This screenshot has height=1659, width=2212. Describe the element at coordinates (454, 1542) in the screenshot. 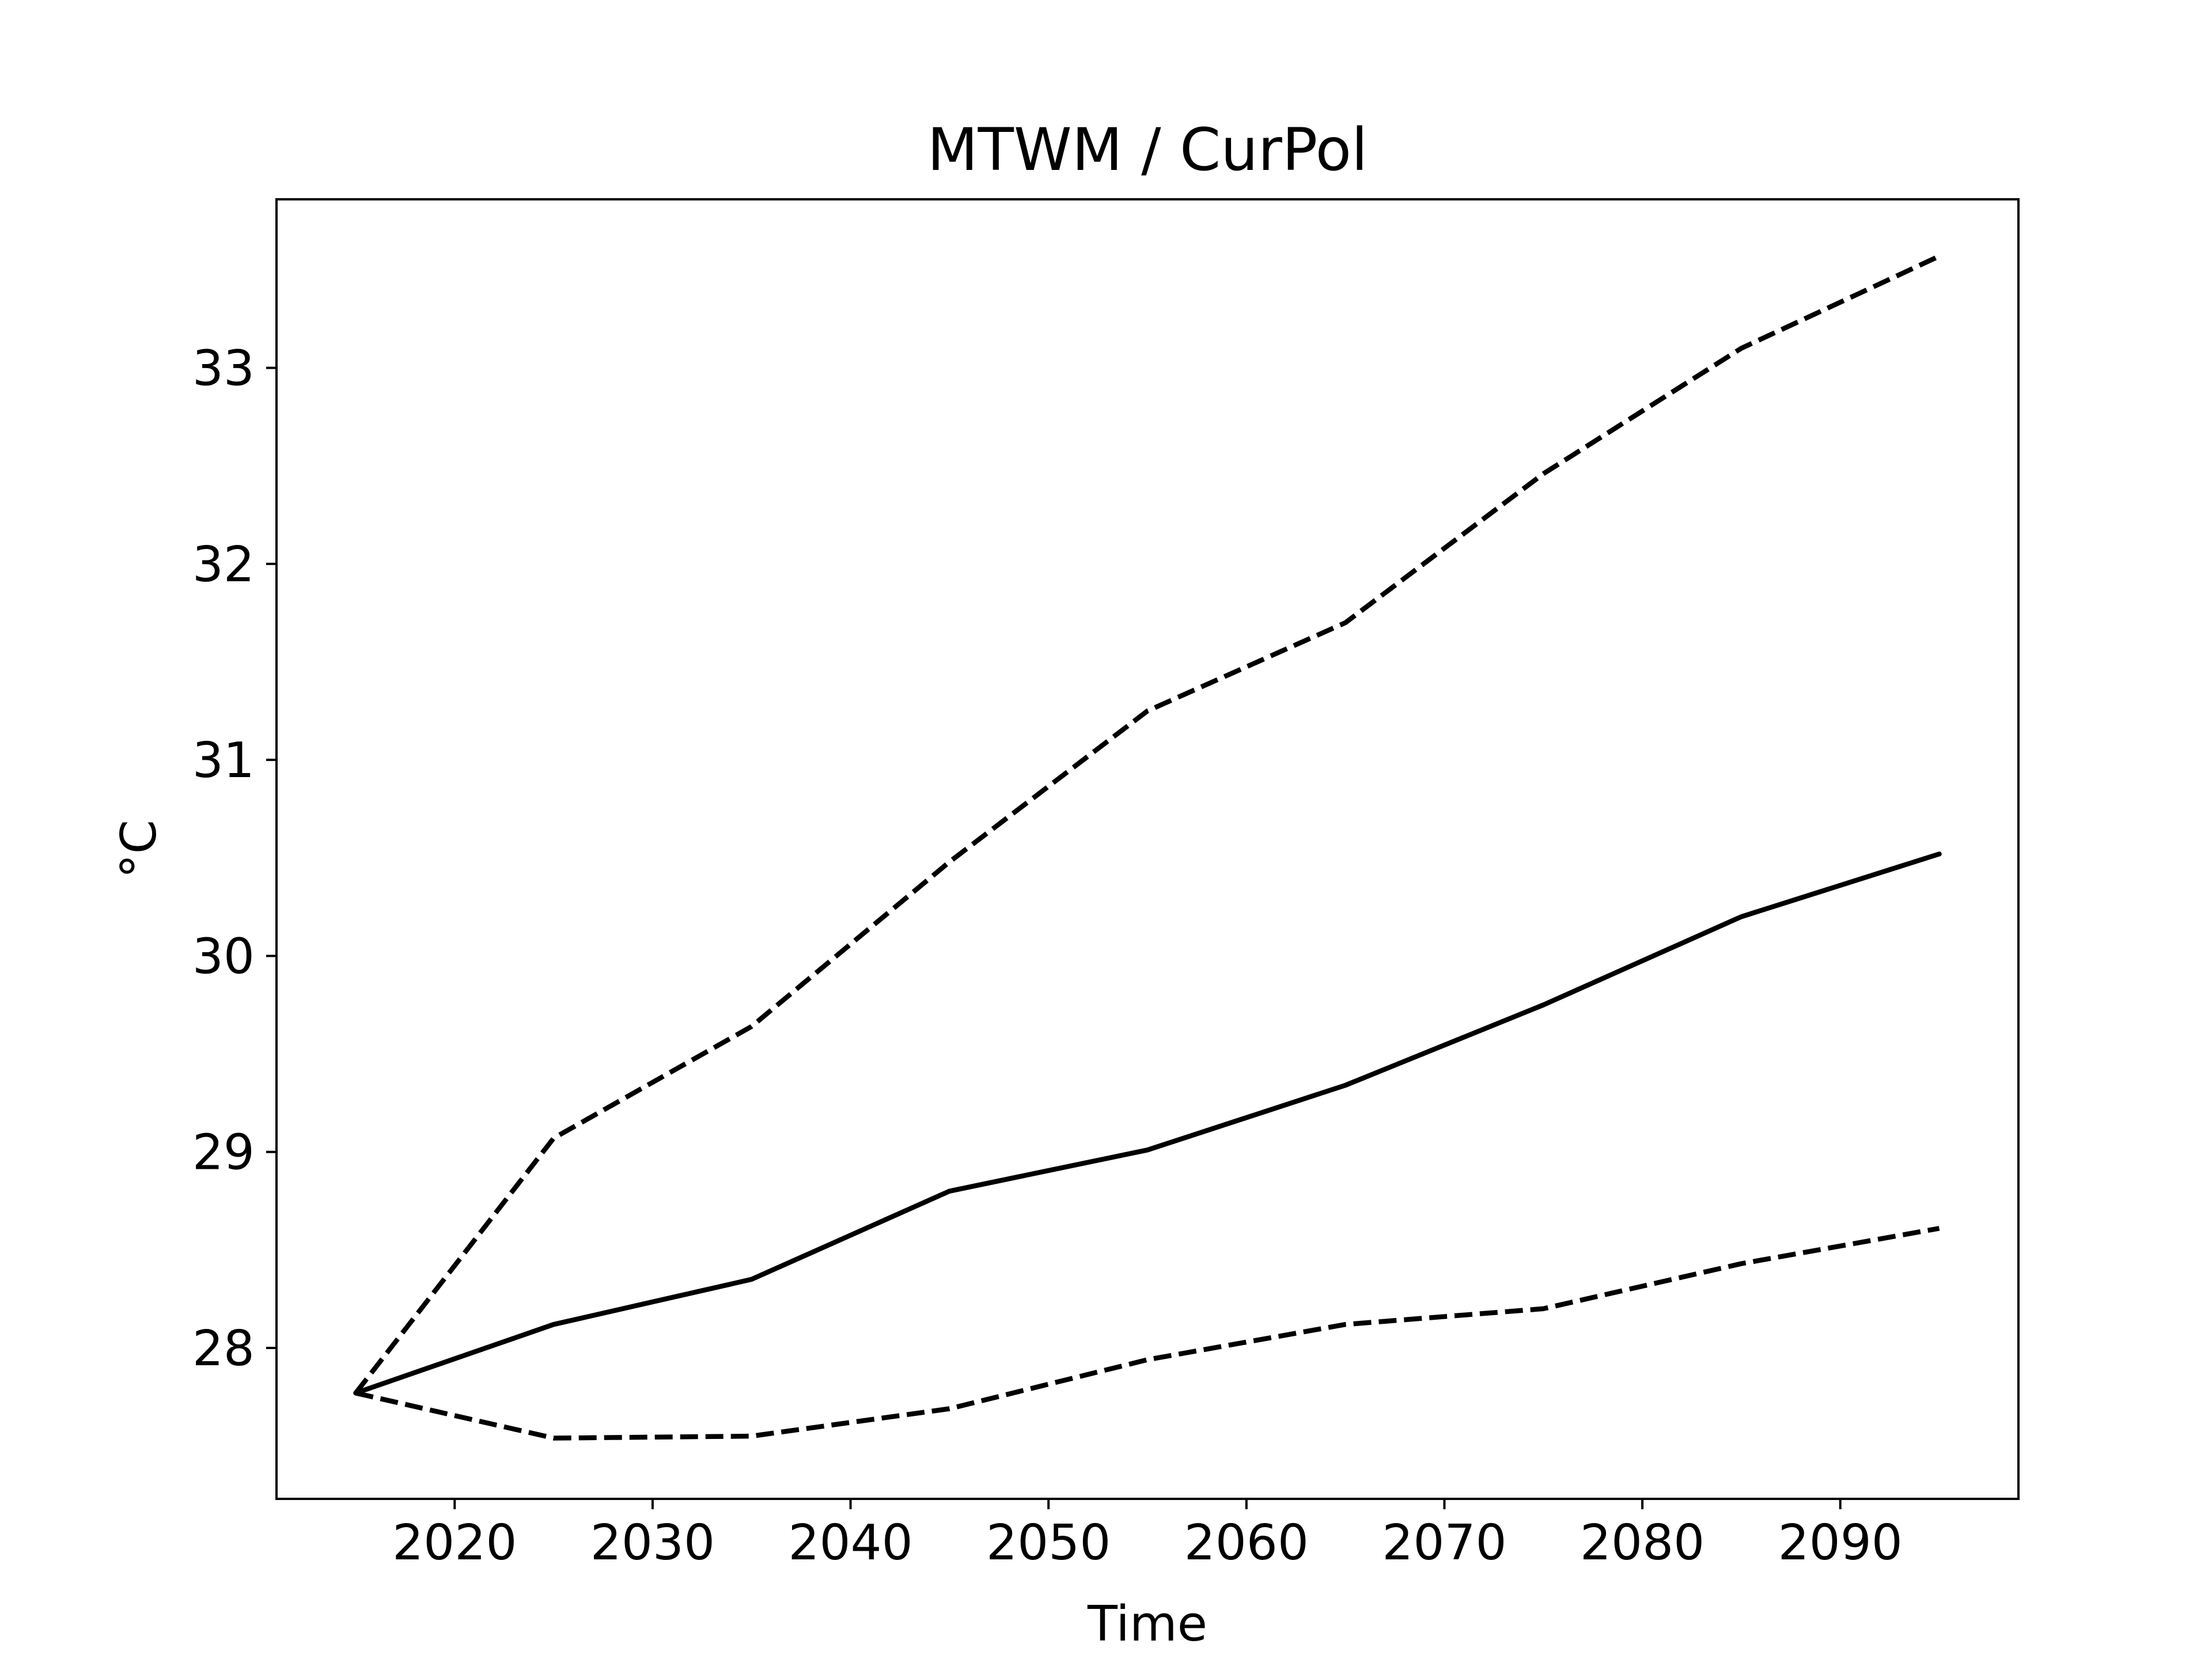

I see `x-tick-label: 2020` at that location.